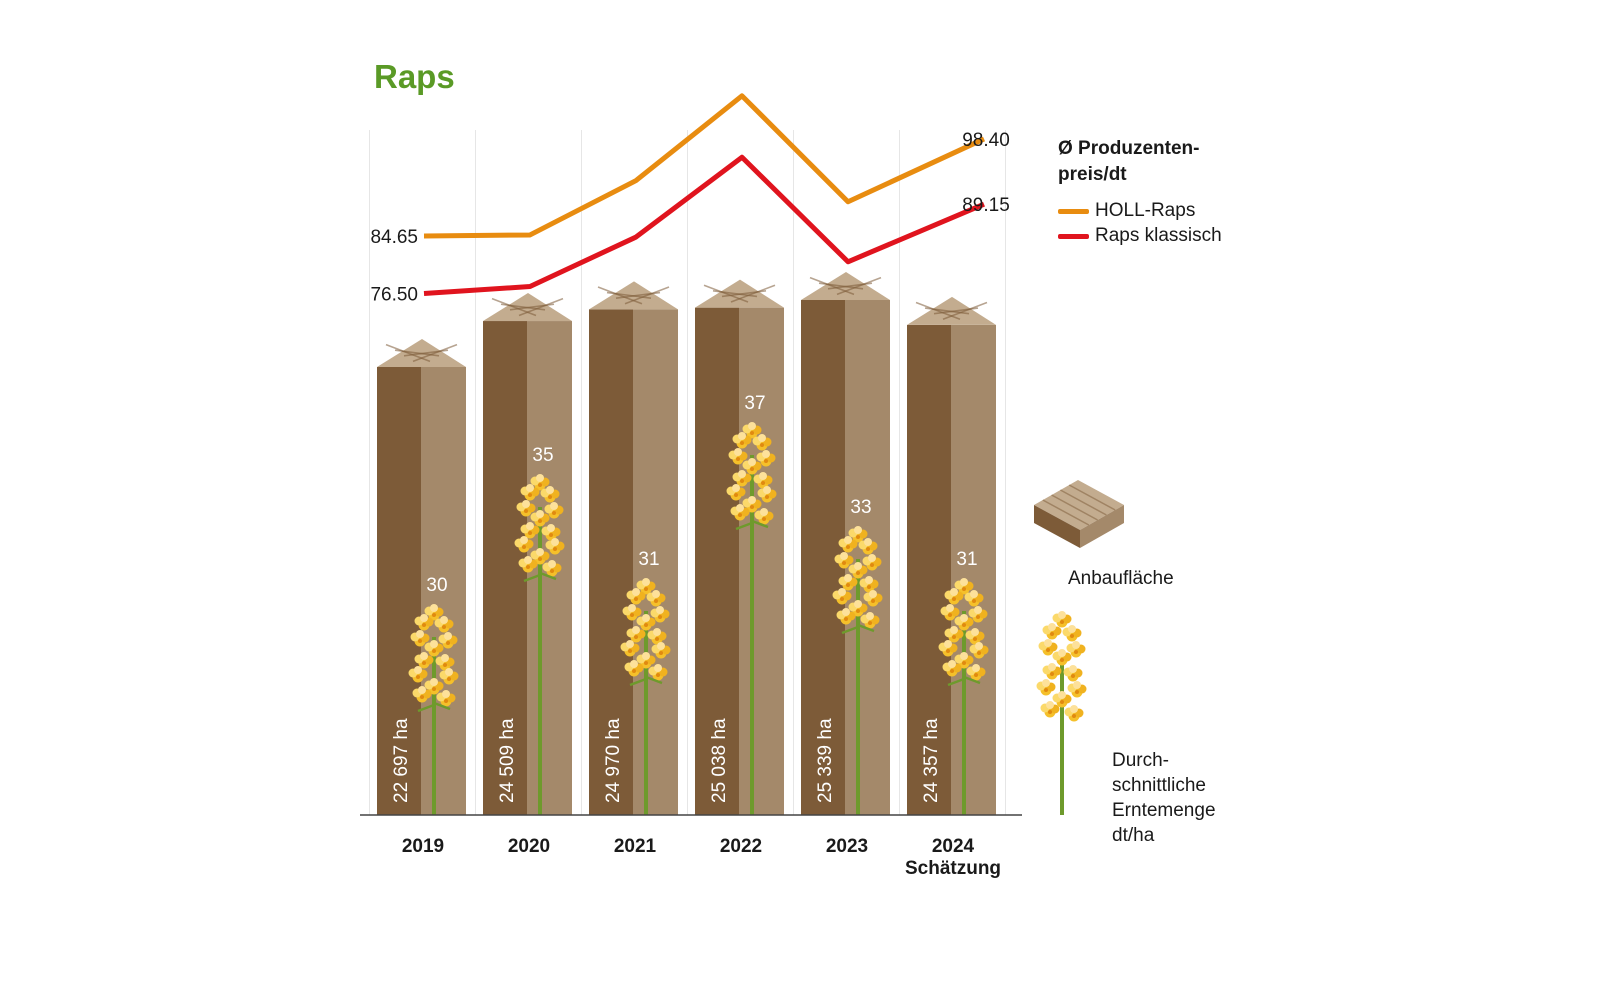 The width and height of the screenshot is (1600, 984). What do you see at coordinates (401, 760) in the screenshot?
I see `area-value-label: 22 697 ha` at bounding box center [401, 760].